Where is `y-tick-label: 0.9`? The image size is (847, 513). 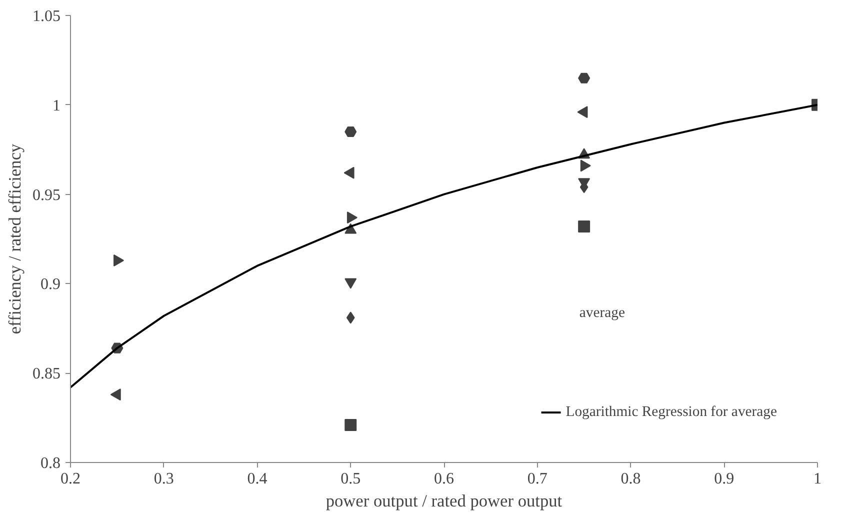
y-tick-label: 0.9 is located at coordinates (50, 285).